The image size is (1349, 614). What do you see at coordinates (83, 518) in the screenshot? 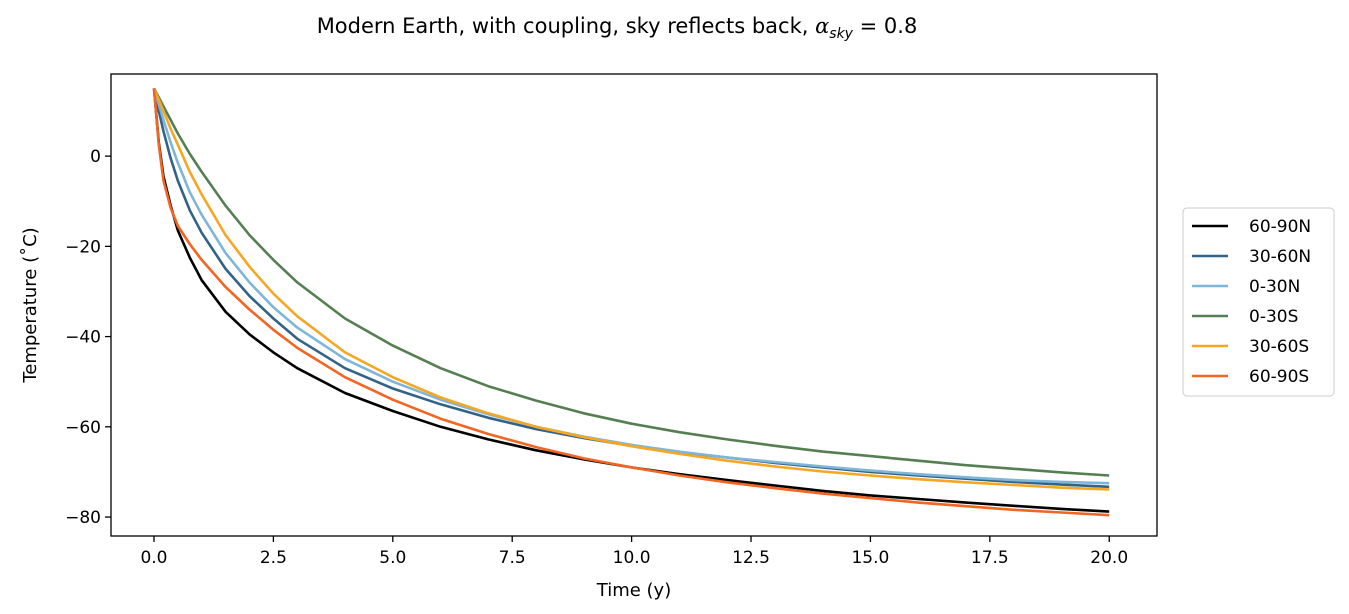
I see `y-tick-label: −80` at bounding box center [83, 518].